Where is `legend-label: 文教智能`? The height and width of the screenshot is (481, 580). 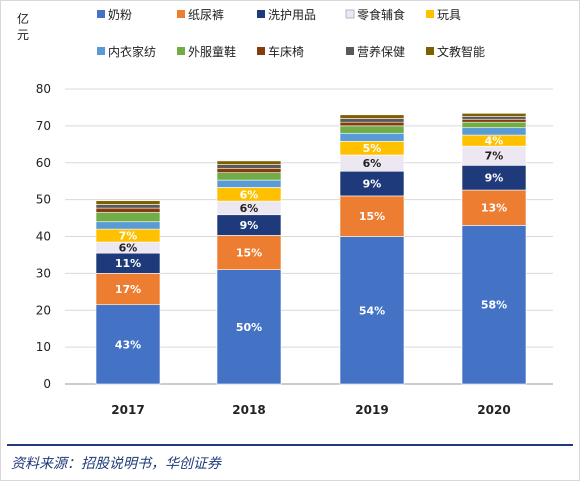 legend-label: 文教智能 is located at coordinates (461, 51).